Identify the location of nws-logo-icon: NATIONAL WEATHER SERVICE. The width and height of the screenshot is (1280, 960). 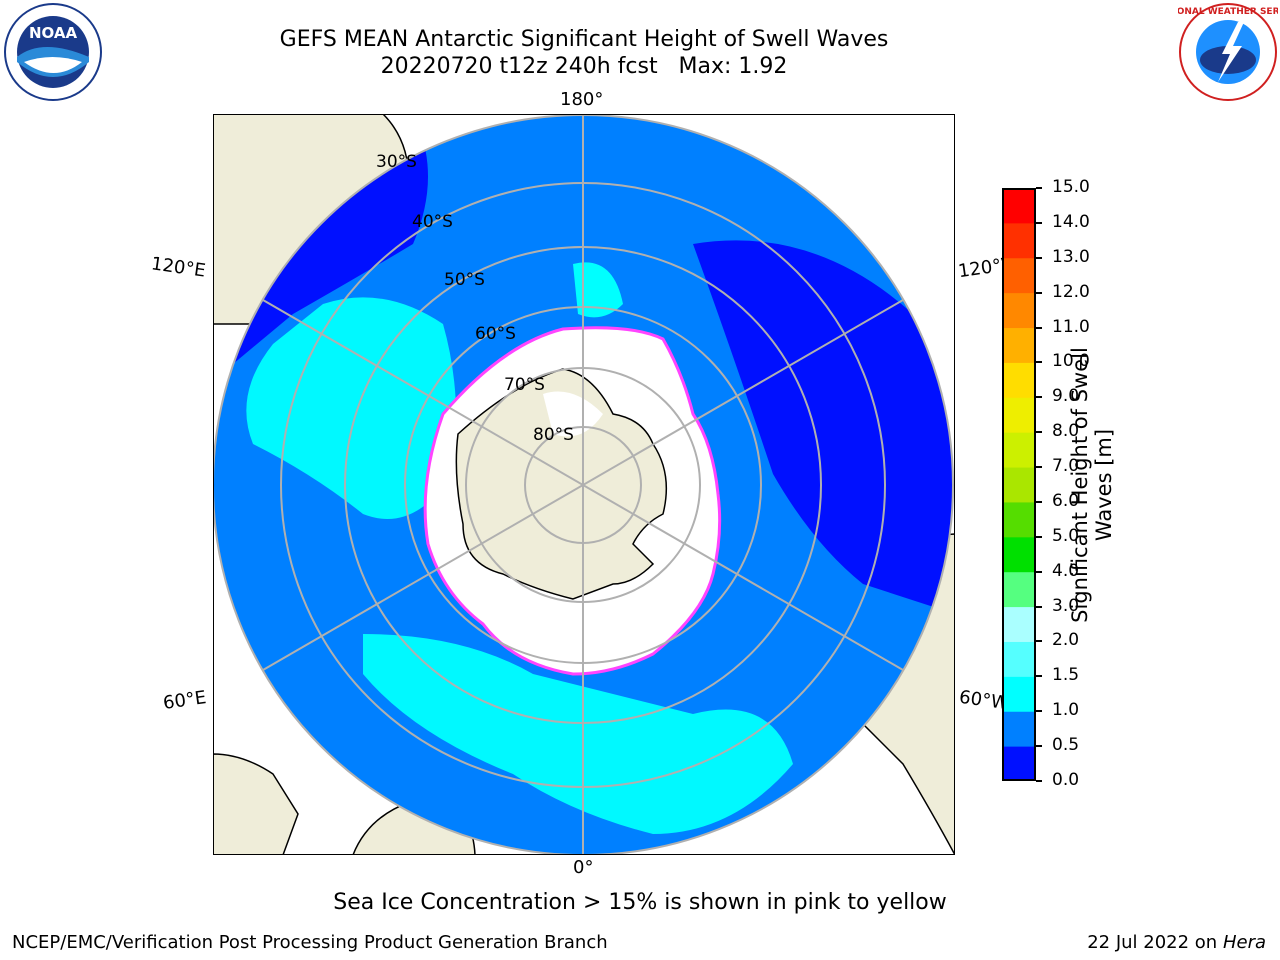
(1228, 52).